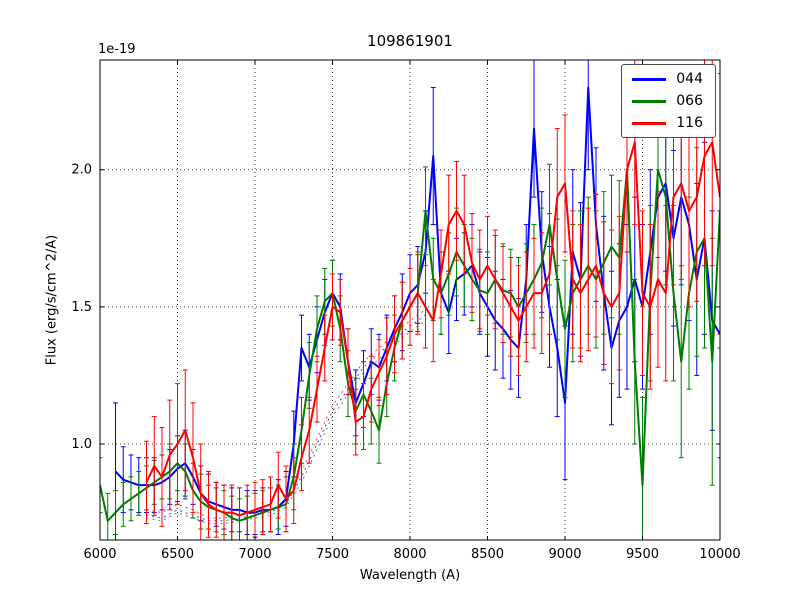 The height and width of the screenshot is (600, 800). Describe the element at coordinates (689, 101) in the screenshot. I see `legend-label: 066` at that location.